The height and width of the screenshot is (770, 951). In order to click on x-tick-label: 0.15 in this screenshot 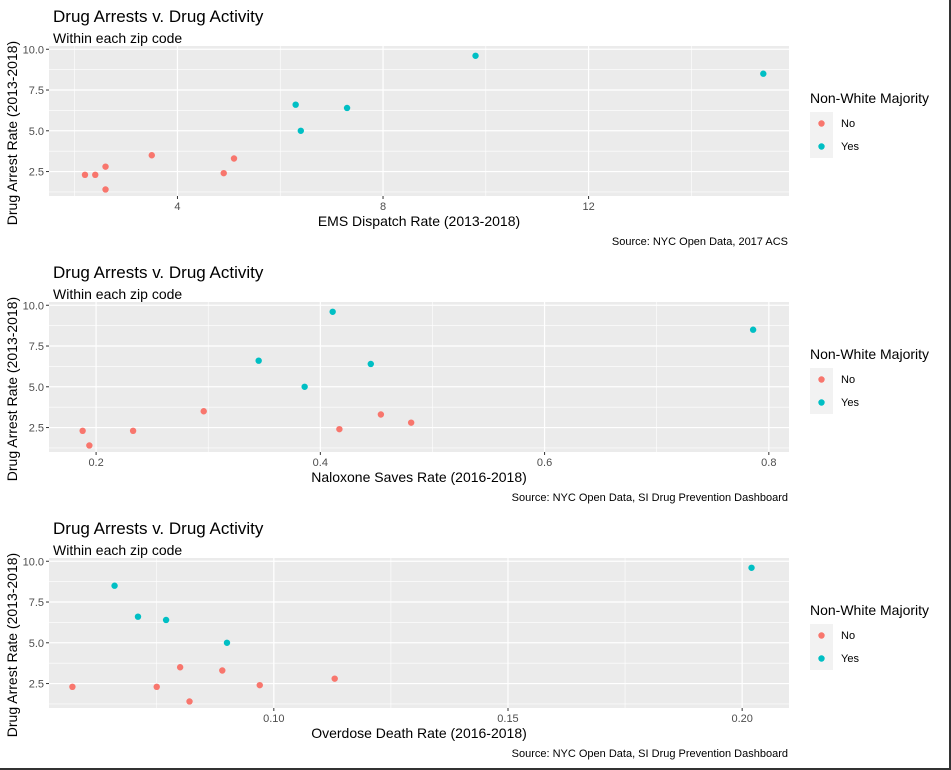, I will do `click(507, 719)`.